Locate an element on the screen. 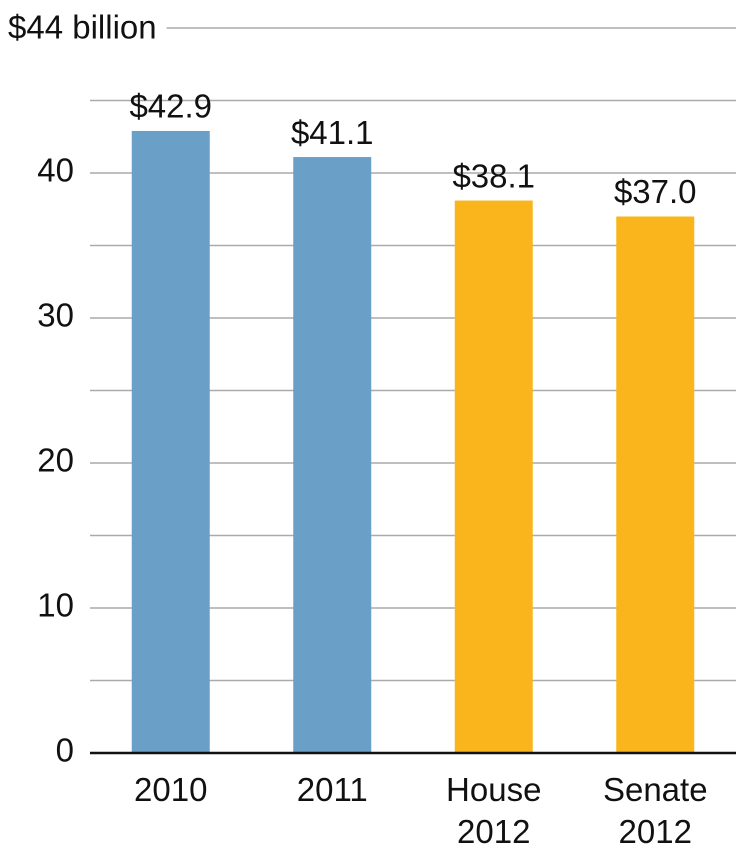  value-label: $37.0 is located at coordinates (655, 191).